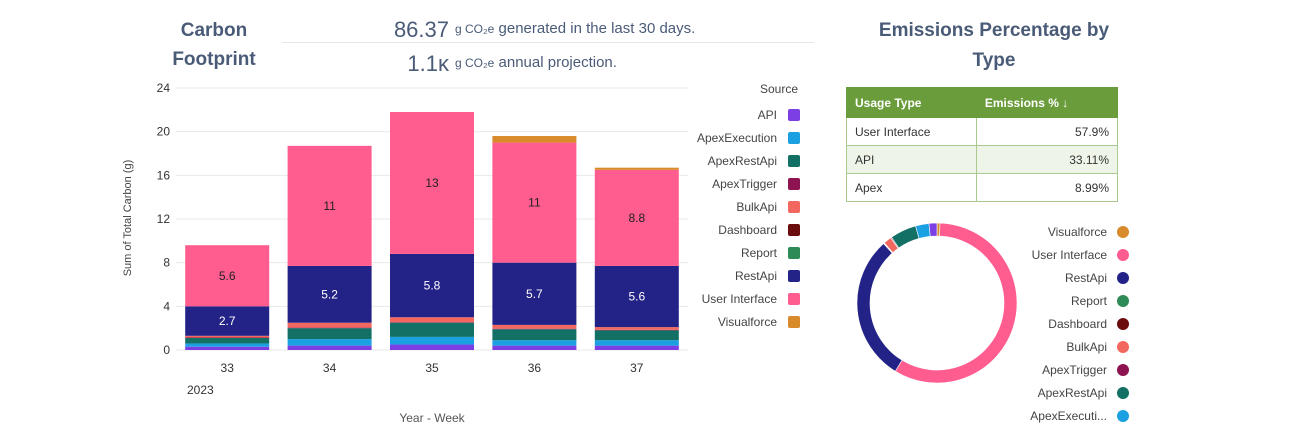 The height and width of the screenshot is (434, 1298). Describe the element at coordinates (1077, 232) in the screenshot. I see `donut-legend-label: Visualforce` at that location.